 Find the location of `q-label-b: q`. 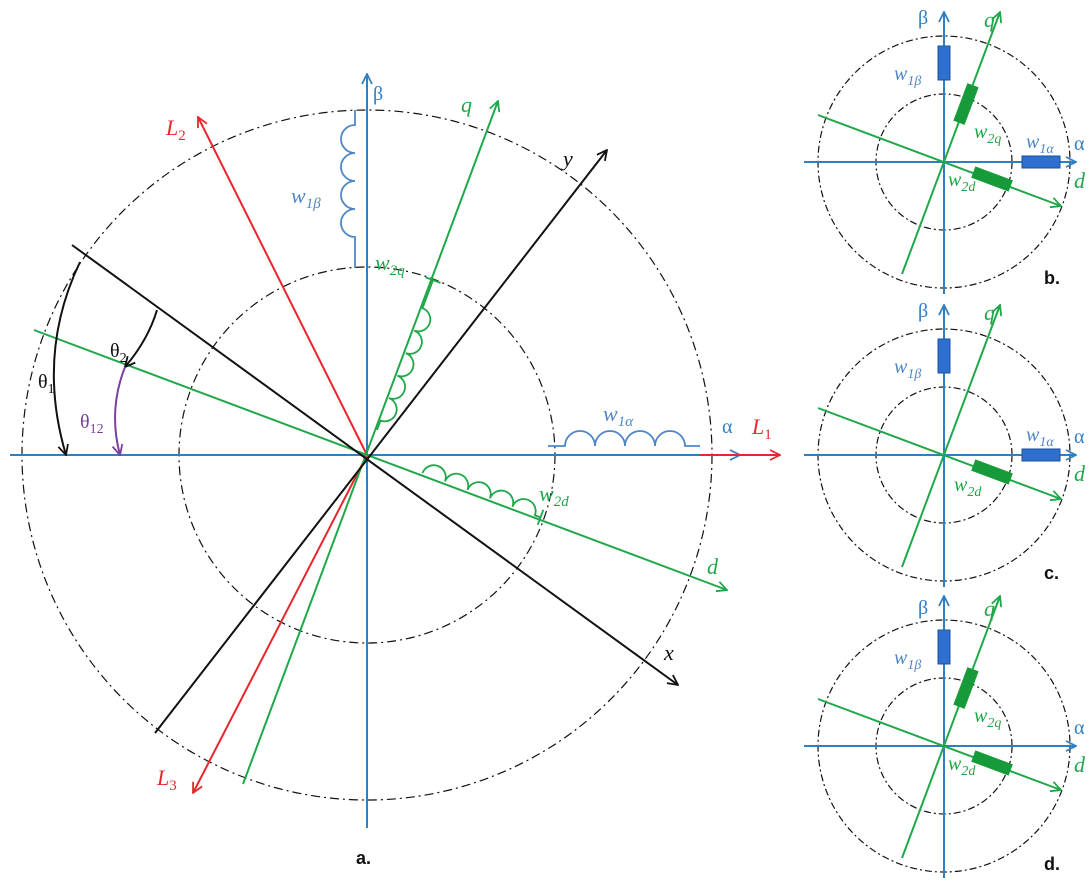

q-label-b: q is located at coordinates (989, 19).